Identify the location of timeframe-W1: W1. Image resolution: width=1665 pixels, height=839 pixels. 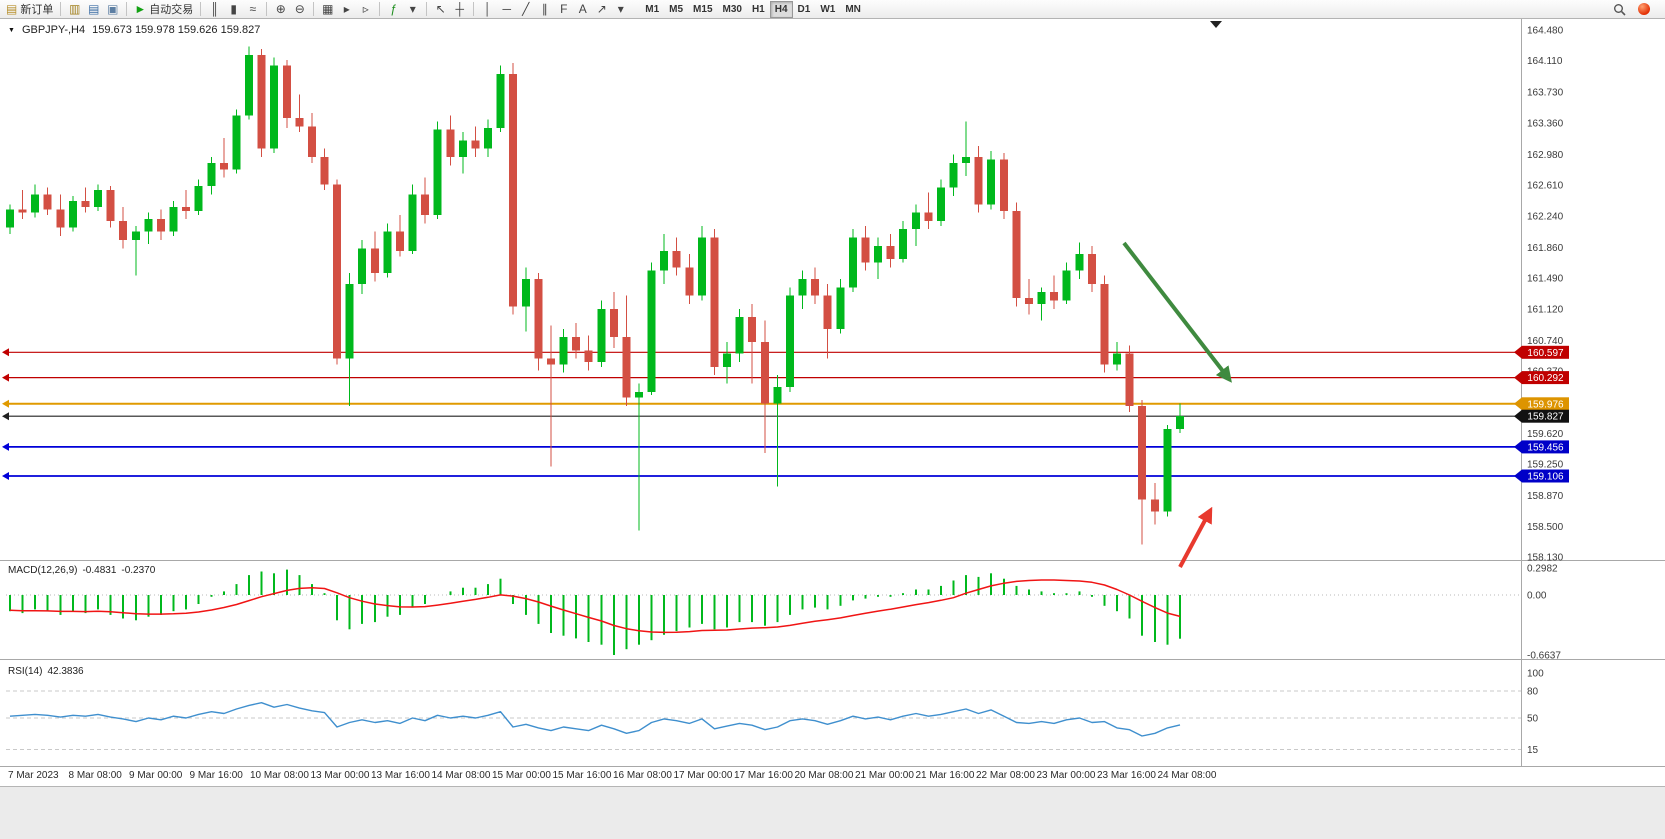
(827, 9).